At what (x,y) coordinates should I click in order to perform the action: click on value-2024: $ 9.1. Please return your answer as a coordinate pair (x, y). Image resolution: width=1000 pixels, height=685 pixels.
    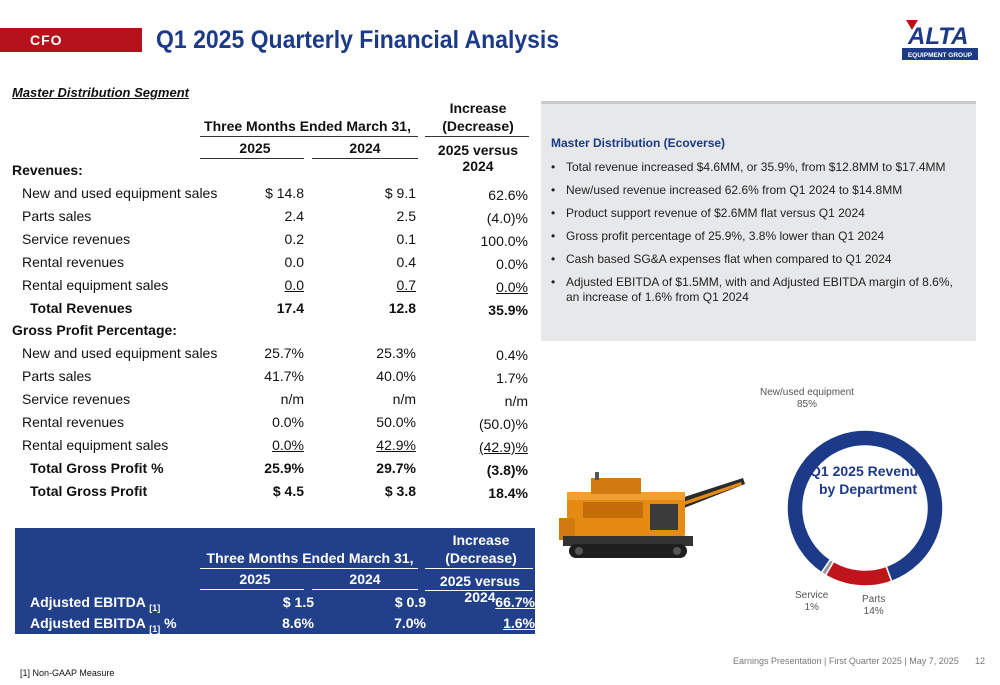
    Looking at the image, I should click on (400, 193).